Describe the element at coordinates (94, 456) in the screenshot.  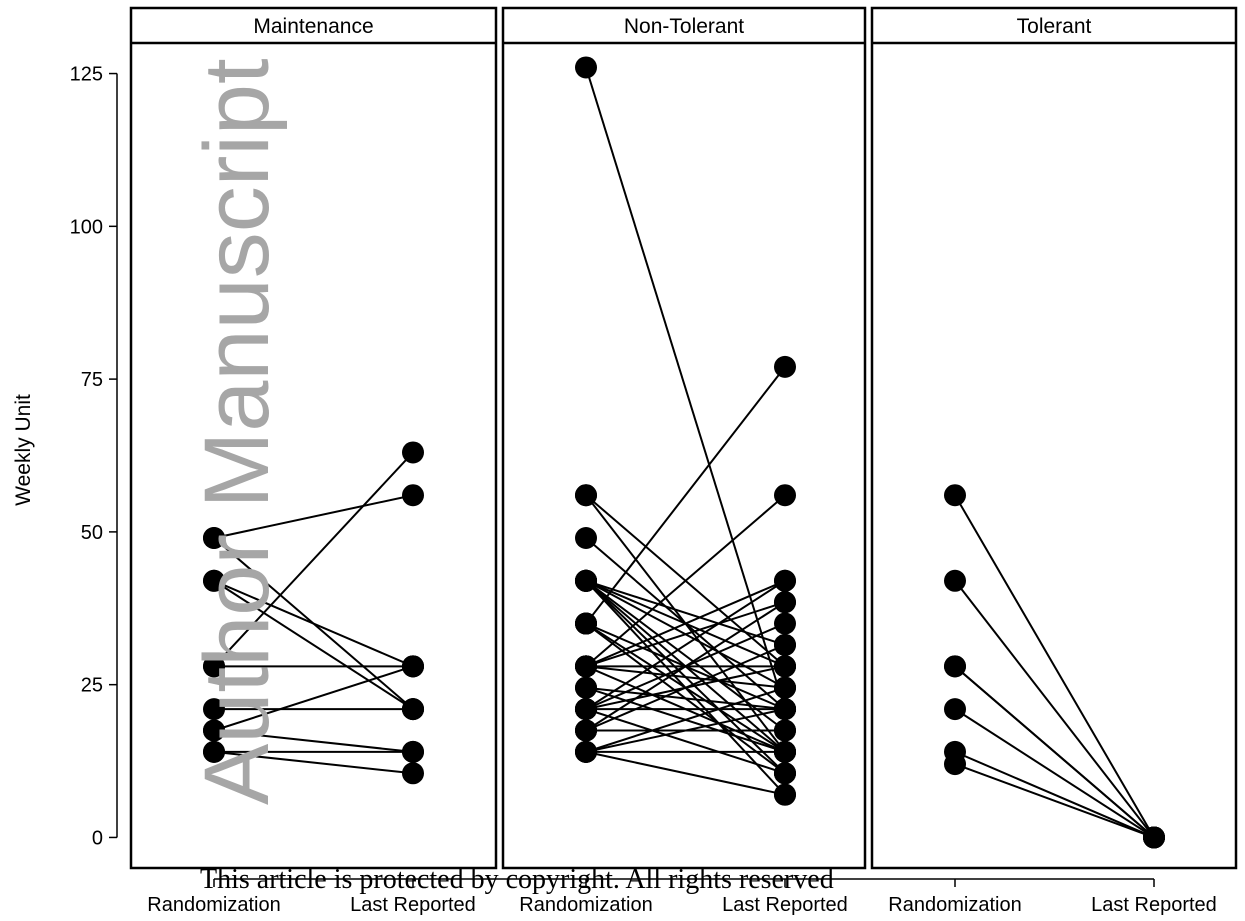
I see `y-axis: 0 25 50 75 100 125` at that location.